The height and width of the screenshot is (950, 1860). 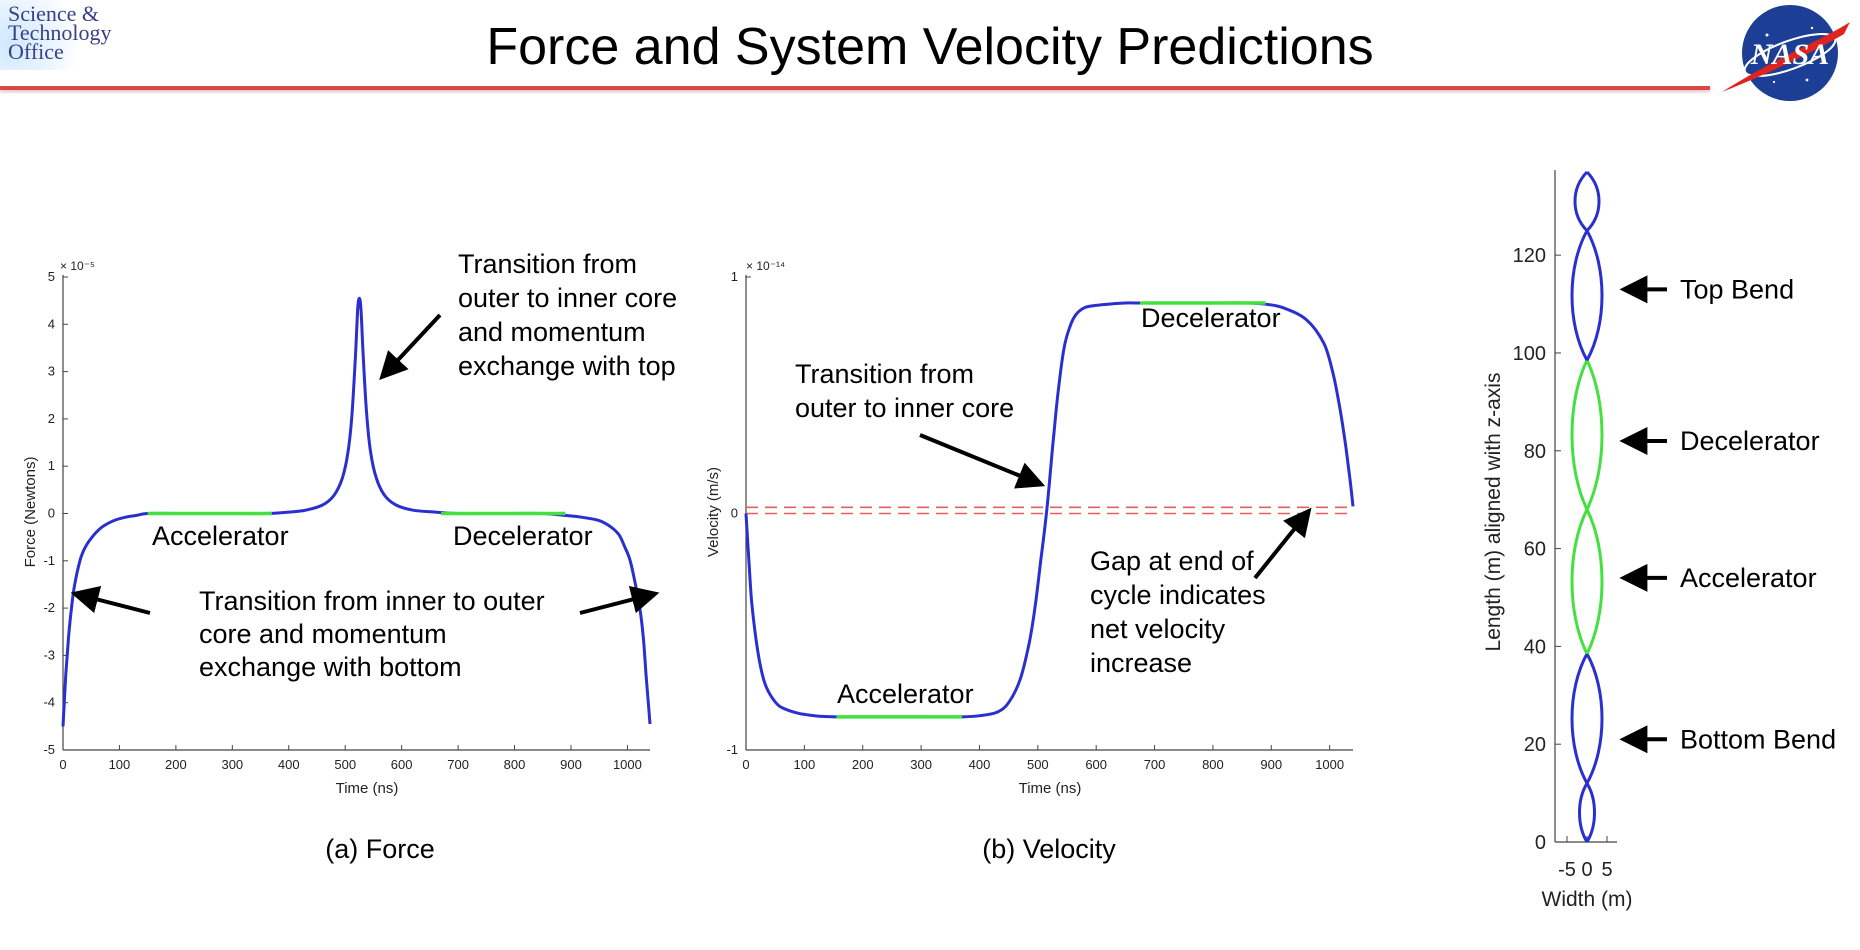 I want to click on force-x-tick-label: 900, so click(x=571, y=764).